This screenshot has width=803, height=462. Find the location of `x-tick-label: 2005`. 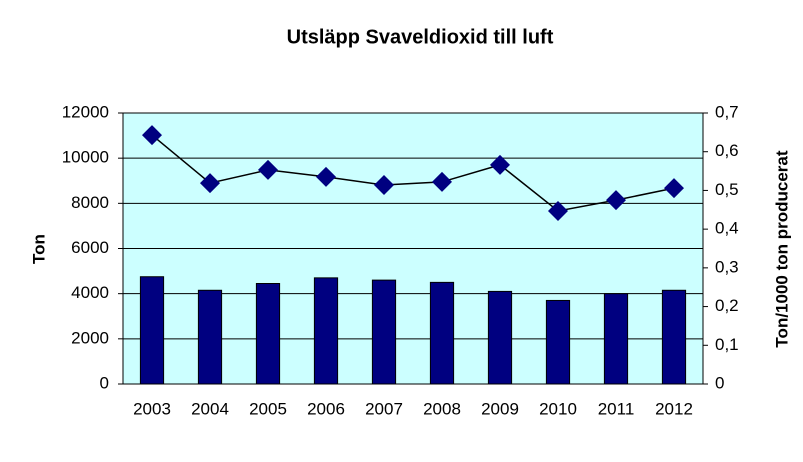

x-tick-label: 2005 is located at coordinates (268, 408).